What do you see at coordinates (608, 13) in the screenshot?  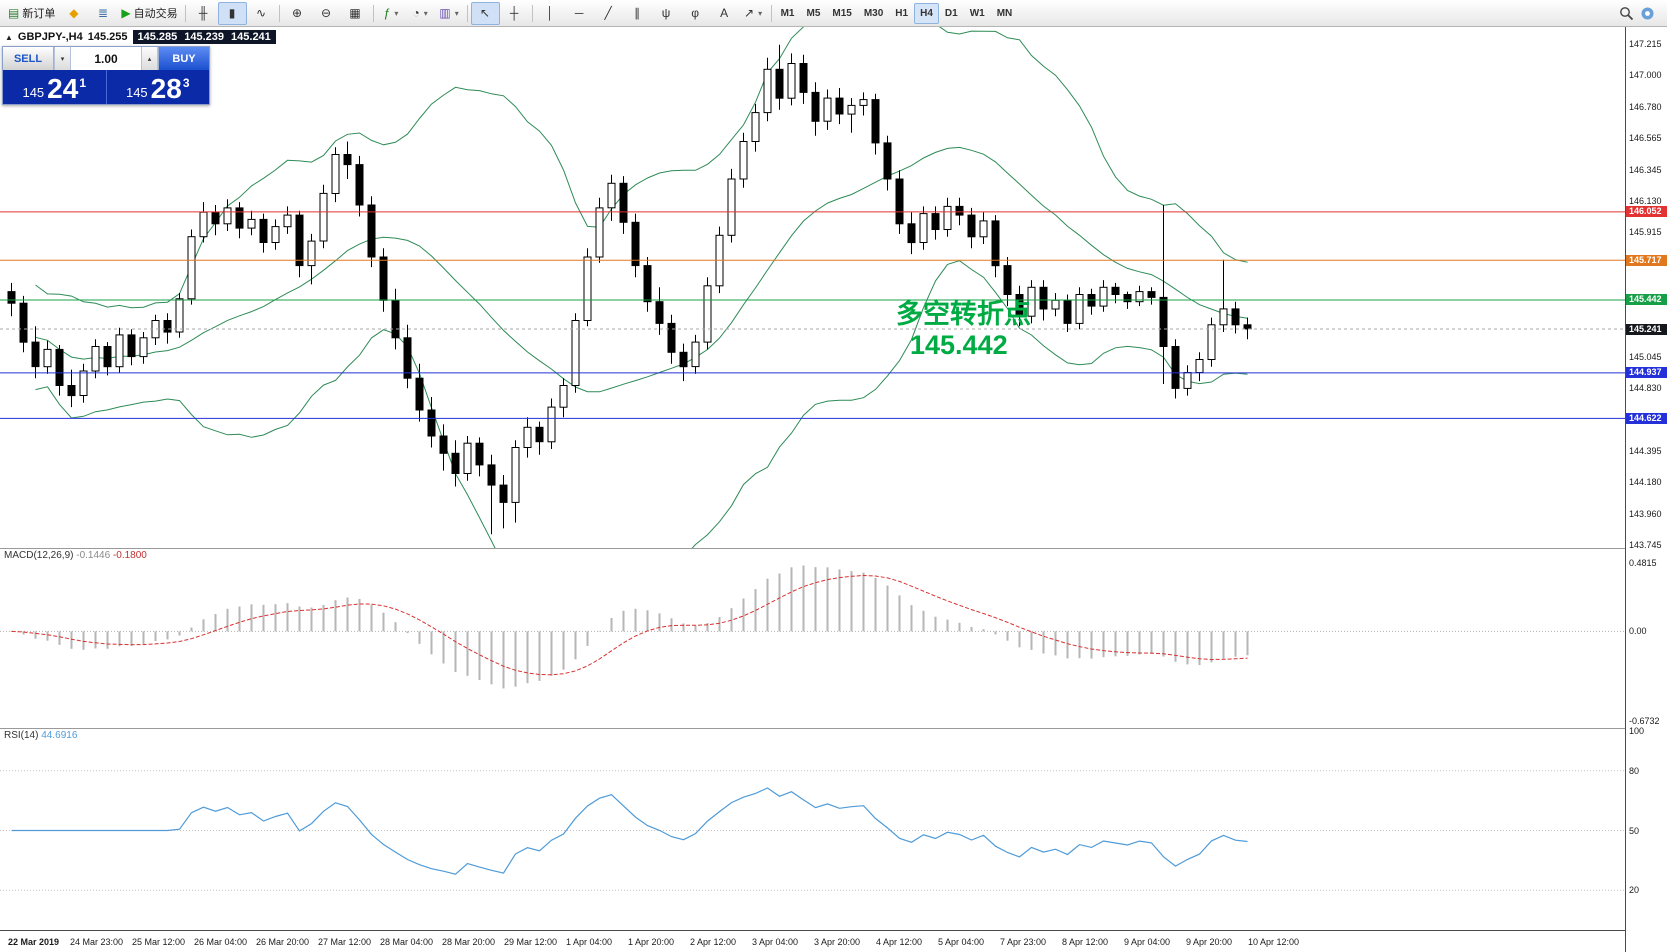 I see `trendline-button: ╱` at bounding box center [608, 13].